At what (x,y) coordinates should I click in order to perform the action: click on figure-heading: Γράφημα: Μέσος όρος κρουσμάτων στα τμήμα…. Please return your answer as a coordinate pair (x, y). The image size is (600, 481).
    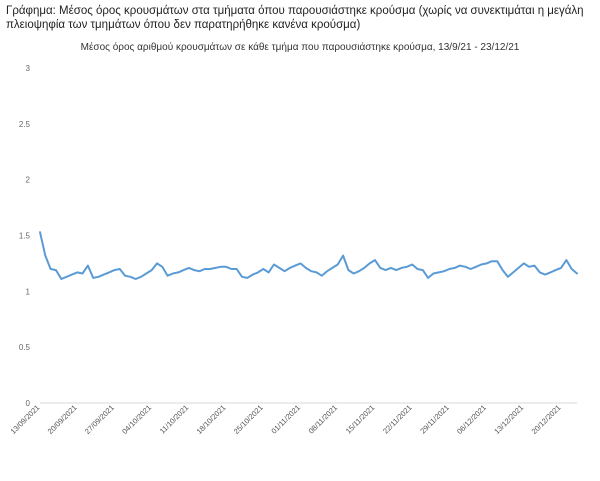
    Looking at the image, I should click on (295, 18).